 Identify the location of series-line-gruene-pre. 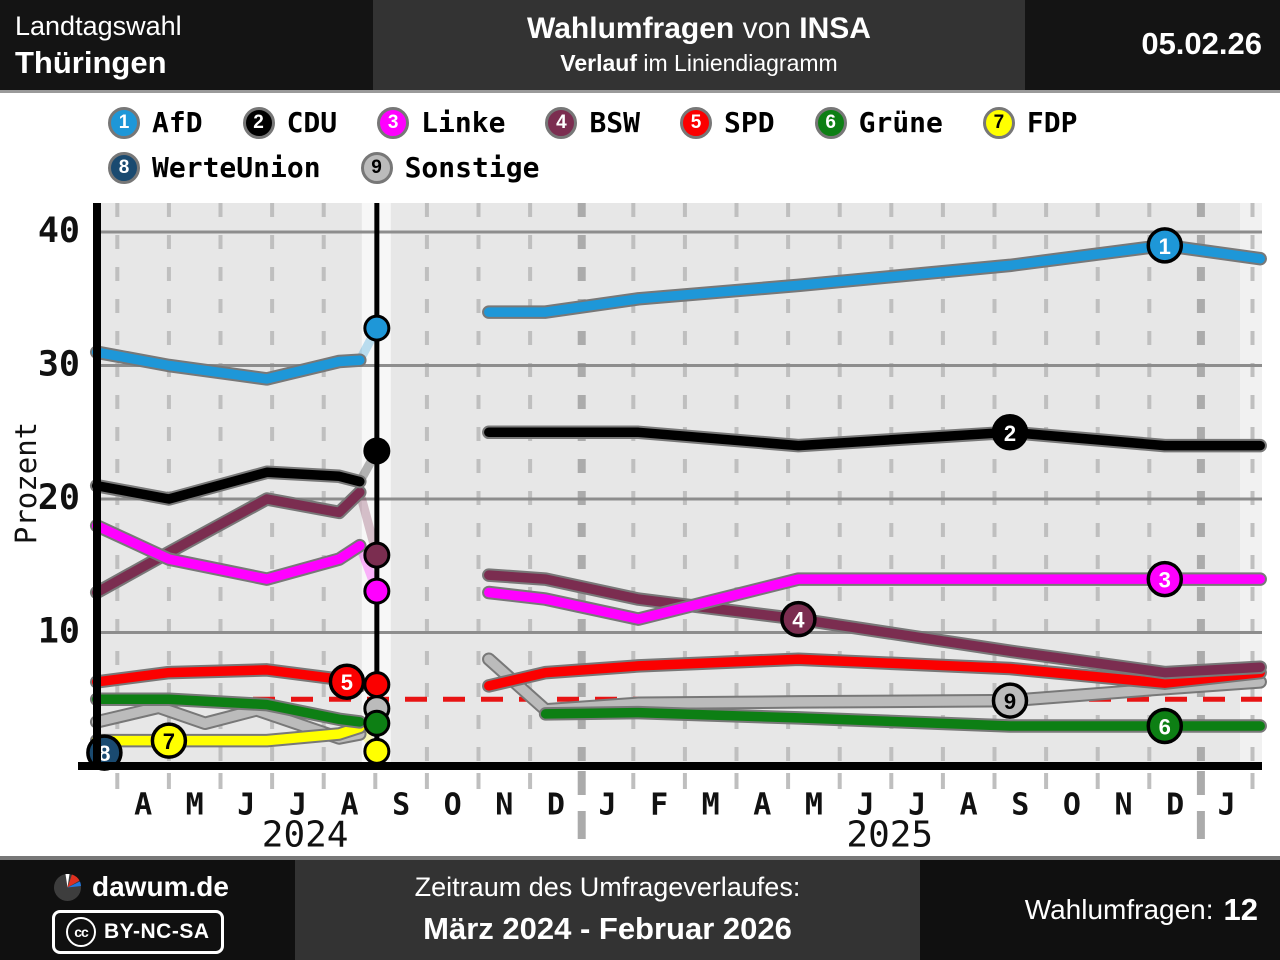
(228, 710).